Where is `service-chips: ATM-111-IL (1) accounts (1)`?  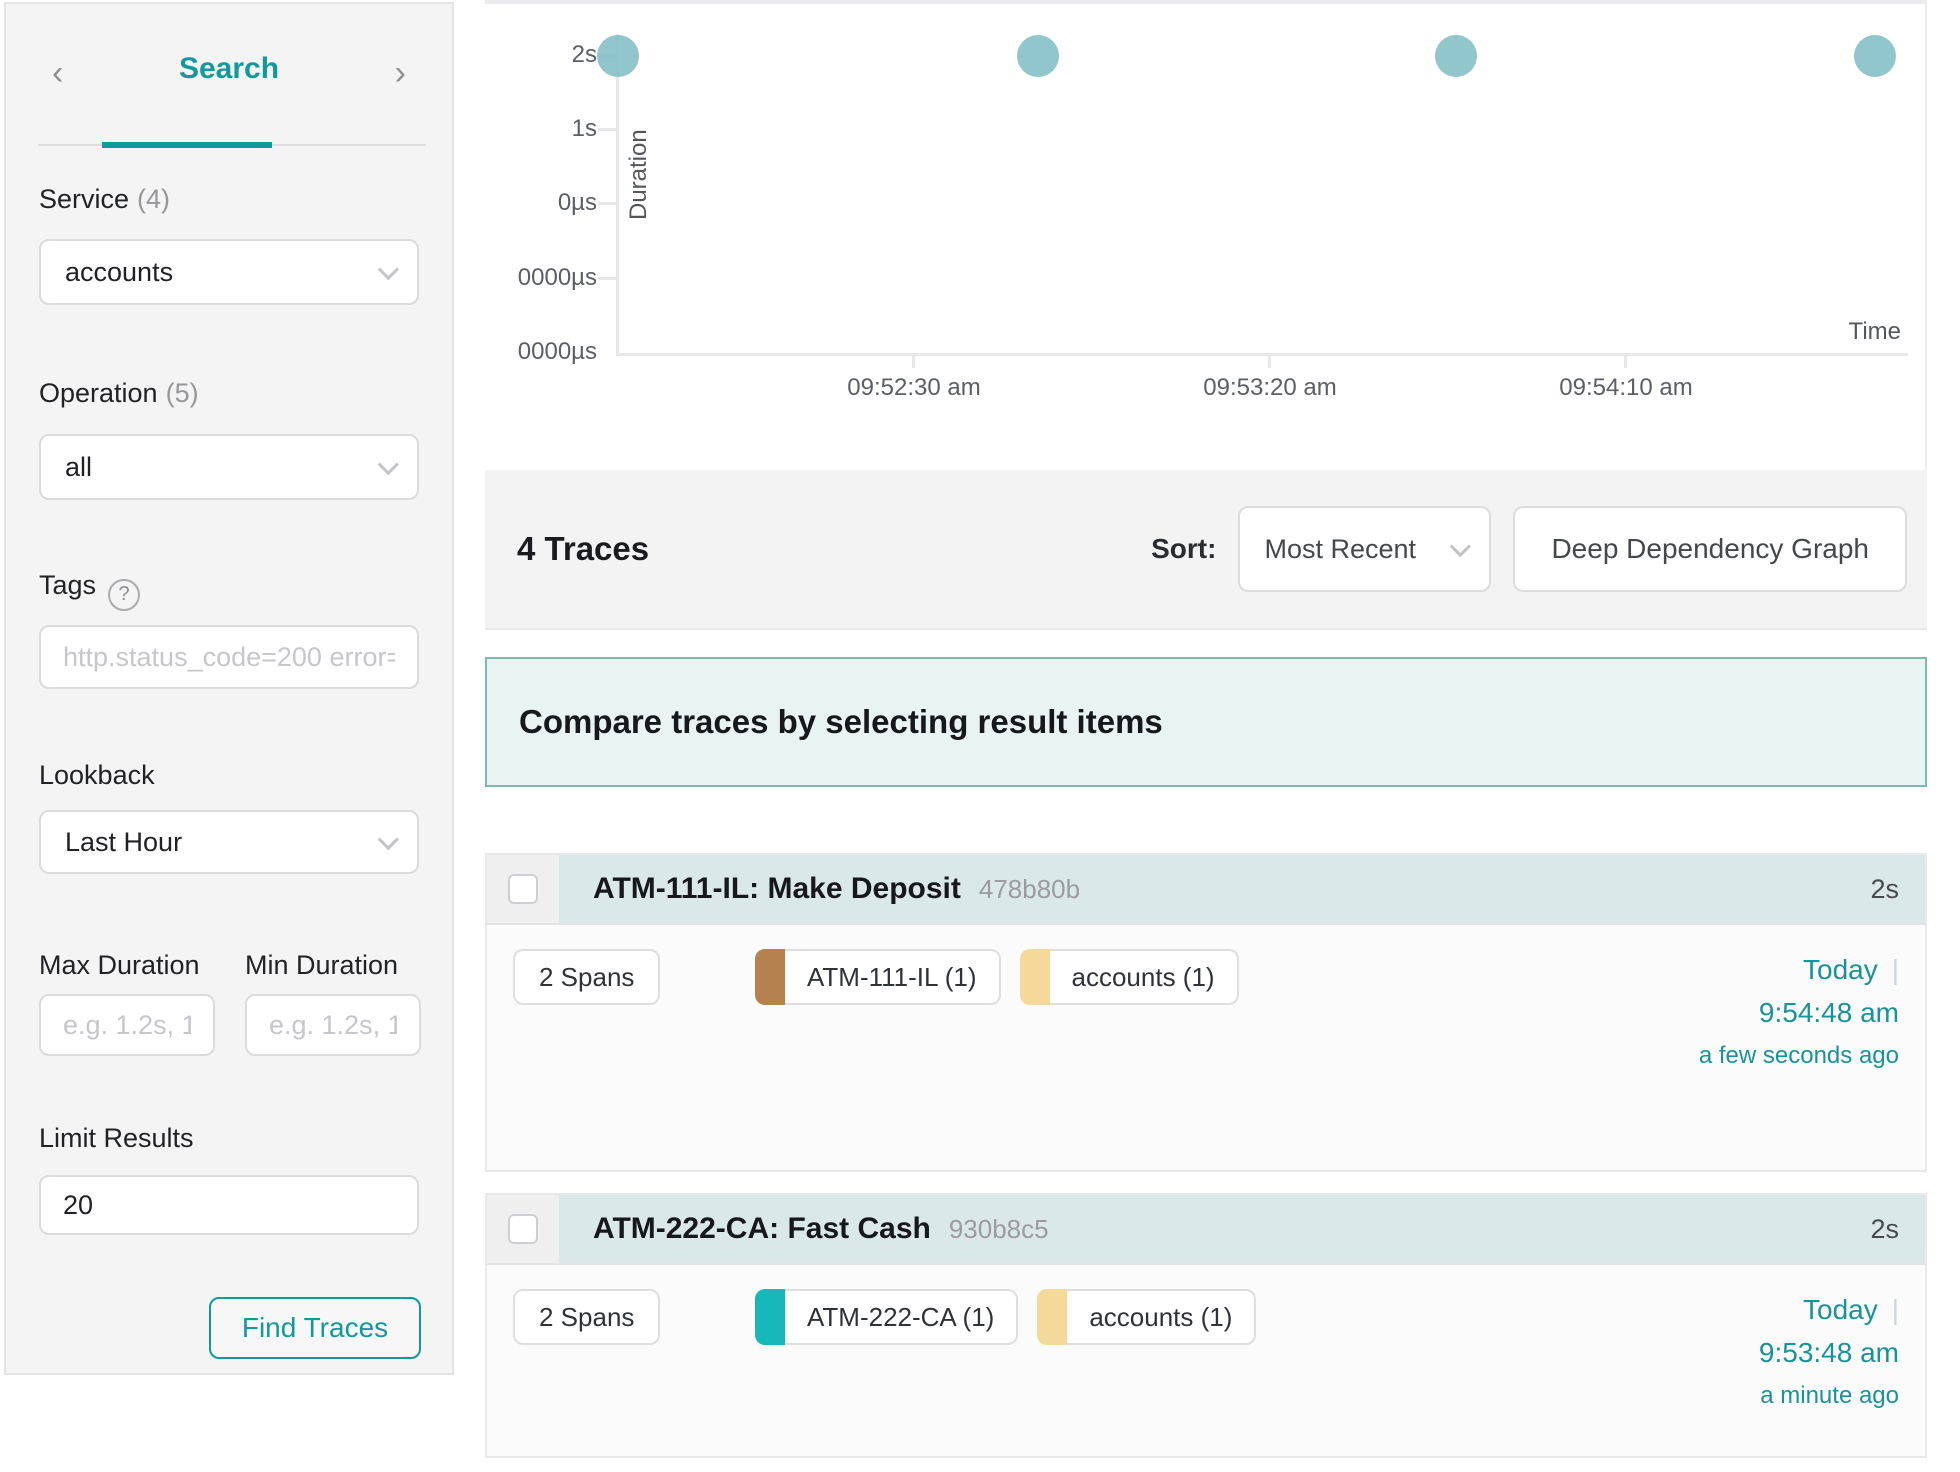
service-chips: ATM-111-IL (1) accounts (1) is located at coordinates (997, 977).